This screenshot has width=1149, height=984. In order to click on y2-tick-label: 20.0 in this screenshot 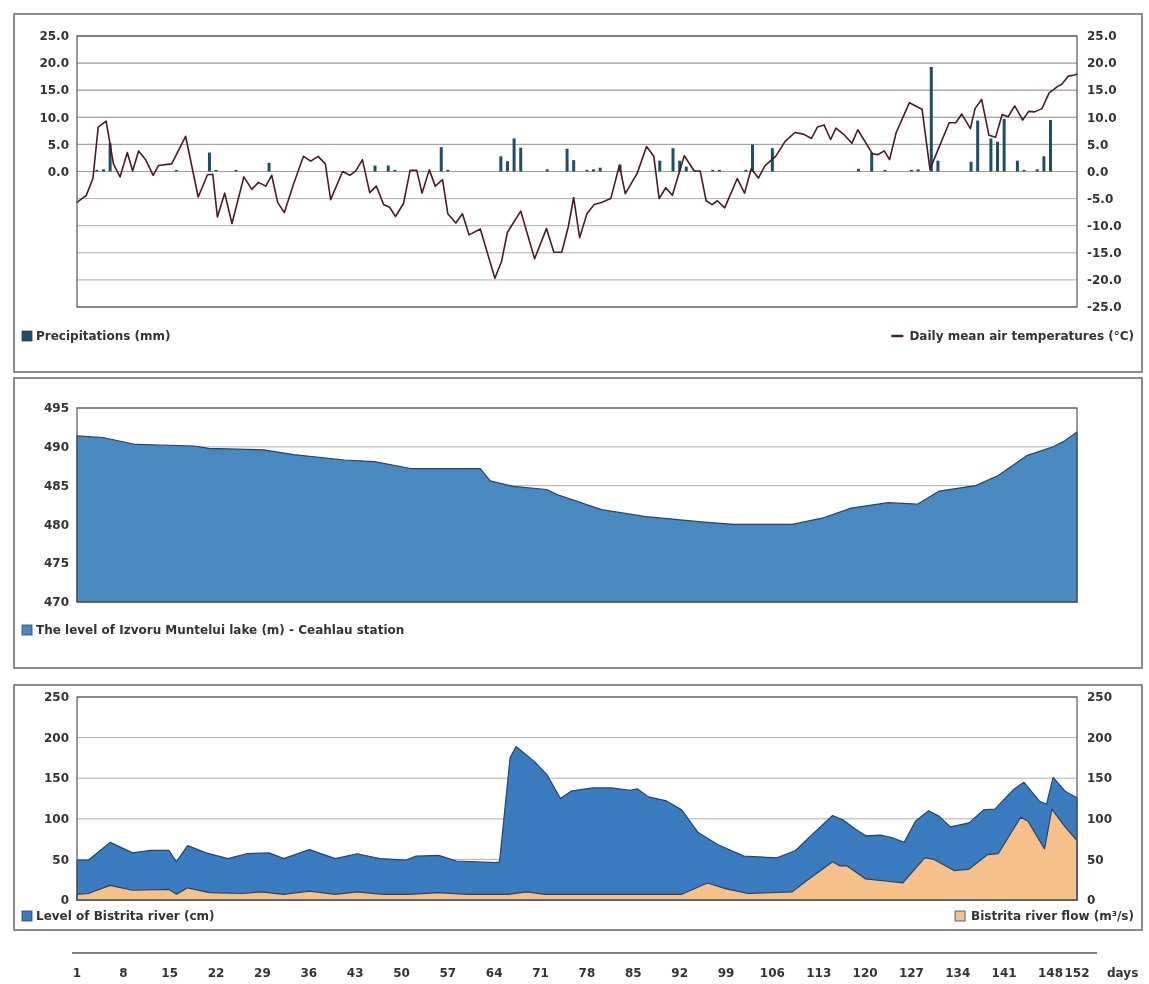, I will do `click(1102, 63)`.